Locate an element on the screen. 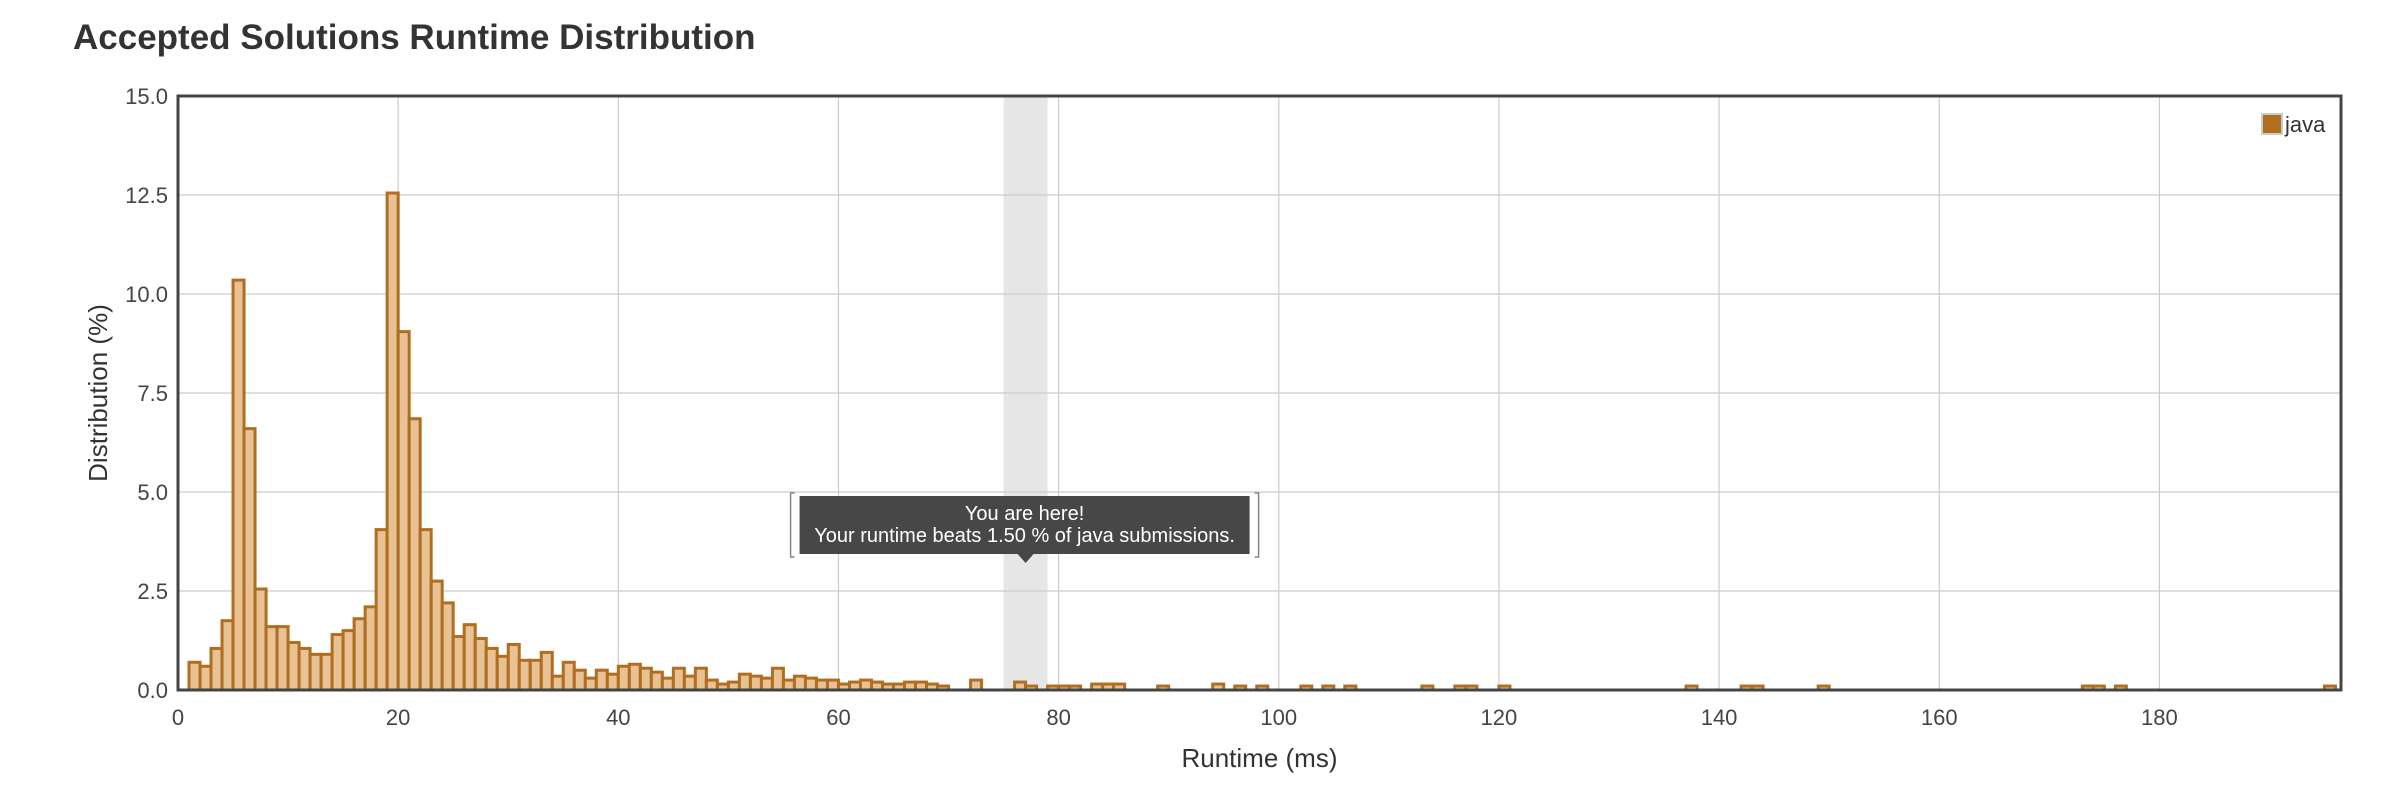  bar-8ms is located at coordinates (271, 658).